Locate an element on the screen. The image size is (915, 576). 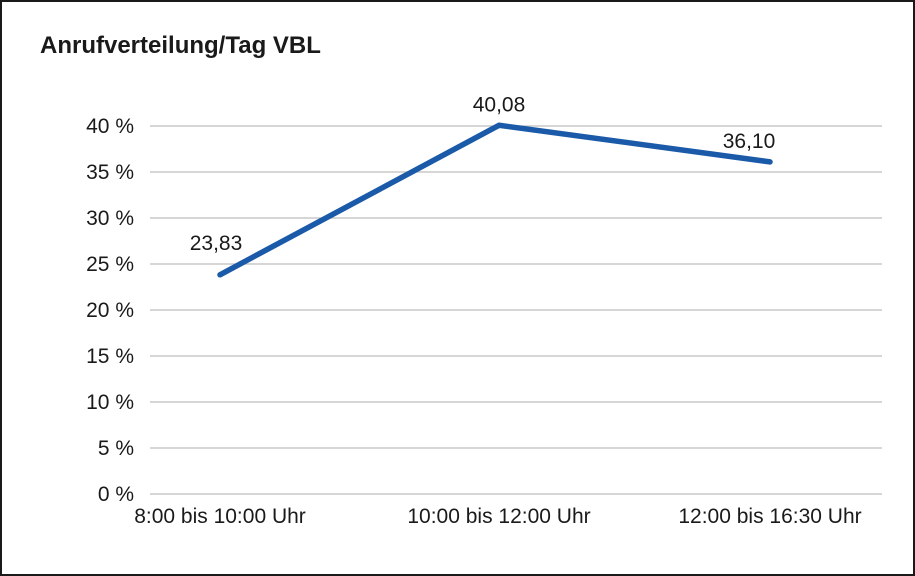
data-label: 36,10 is located at coordinates (749, 141).